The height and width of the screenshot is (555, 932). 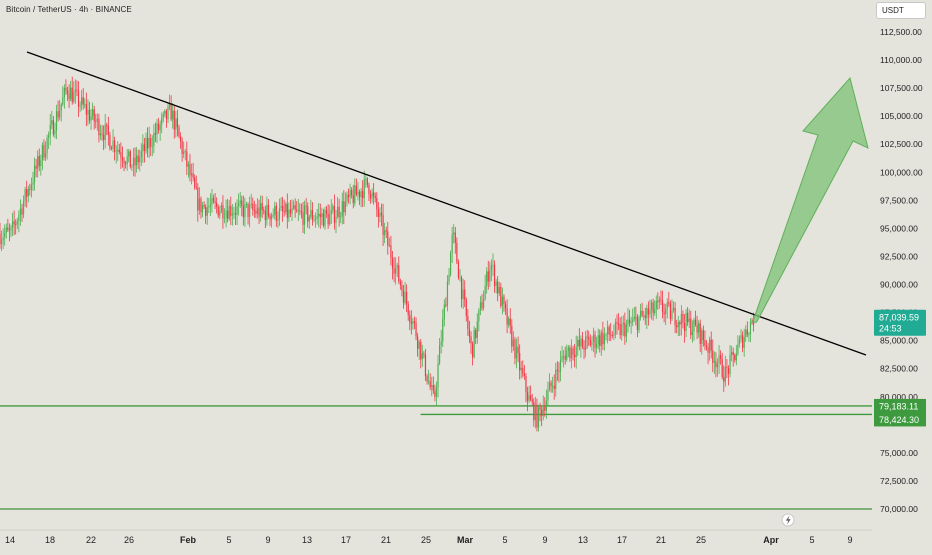 What do you see at coordinates (436, 529) in the screenshot?
I see `time-axis: 14 18 22 26 Feb 5 9 13 17 21 25 Mar 5 9 13 17 21 25 Apr 5 9` at bounding box center [436, 529].